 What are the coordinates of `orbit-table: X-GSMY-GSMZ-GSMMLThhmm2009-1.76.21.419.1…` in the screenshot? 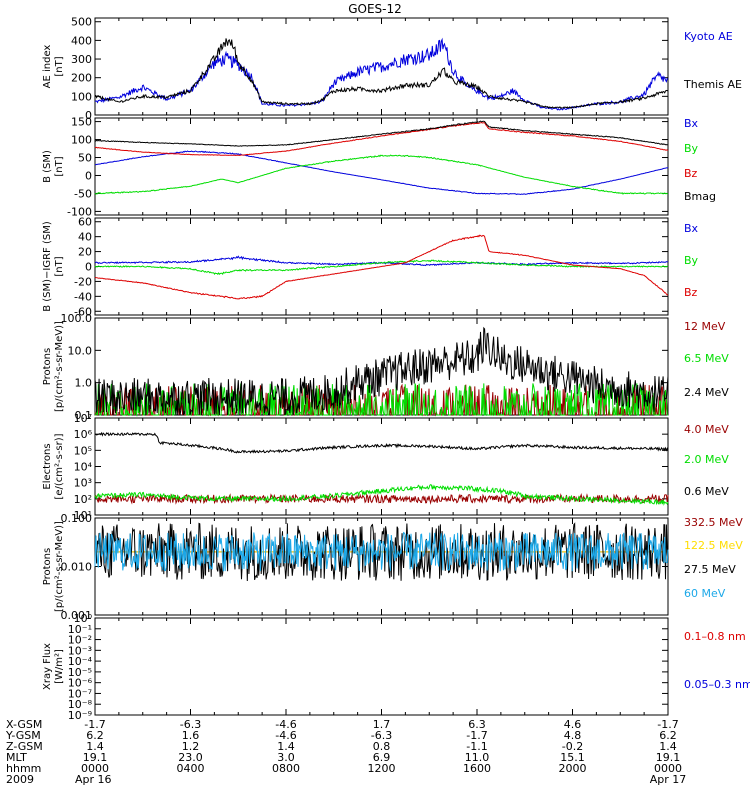 It's located at (345, 752).